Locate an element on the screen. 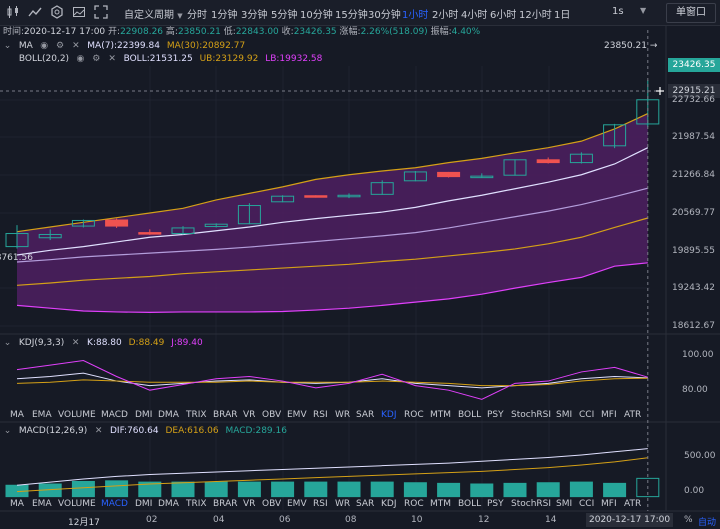 This screenshot has width=720, height=529. price-scale-label: 19895.55 is located at coordinates (693, 251).